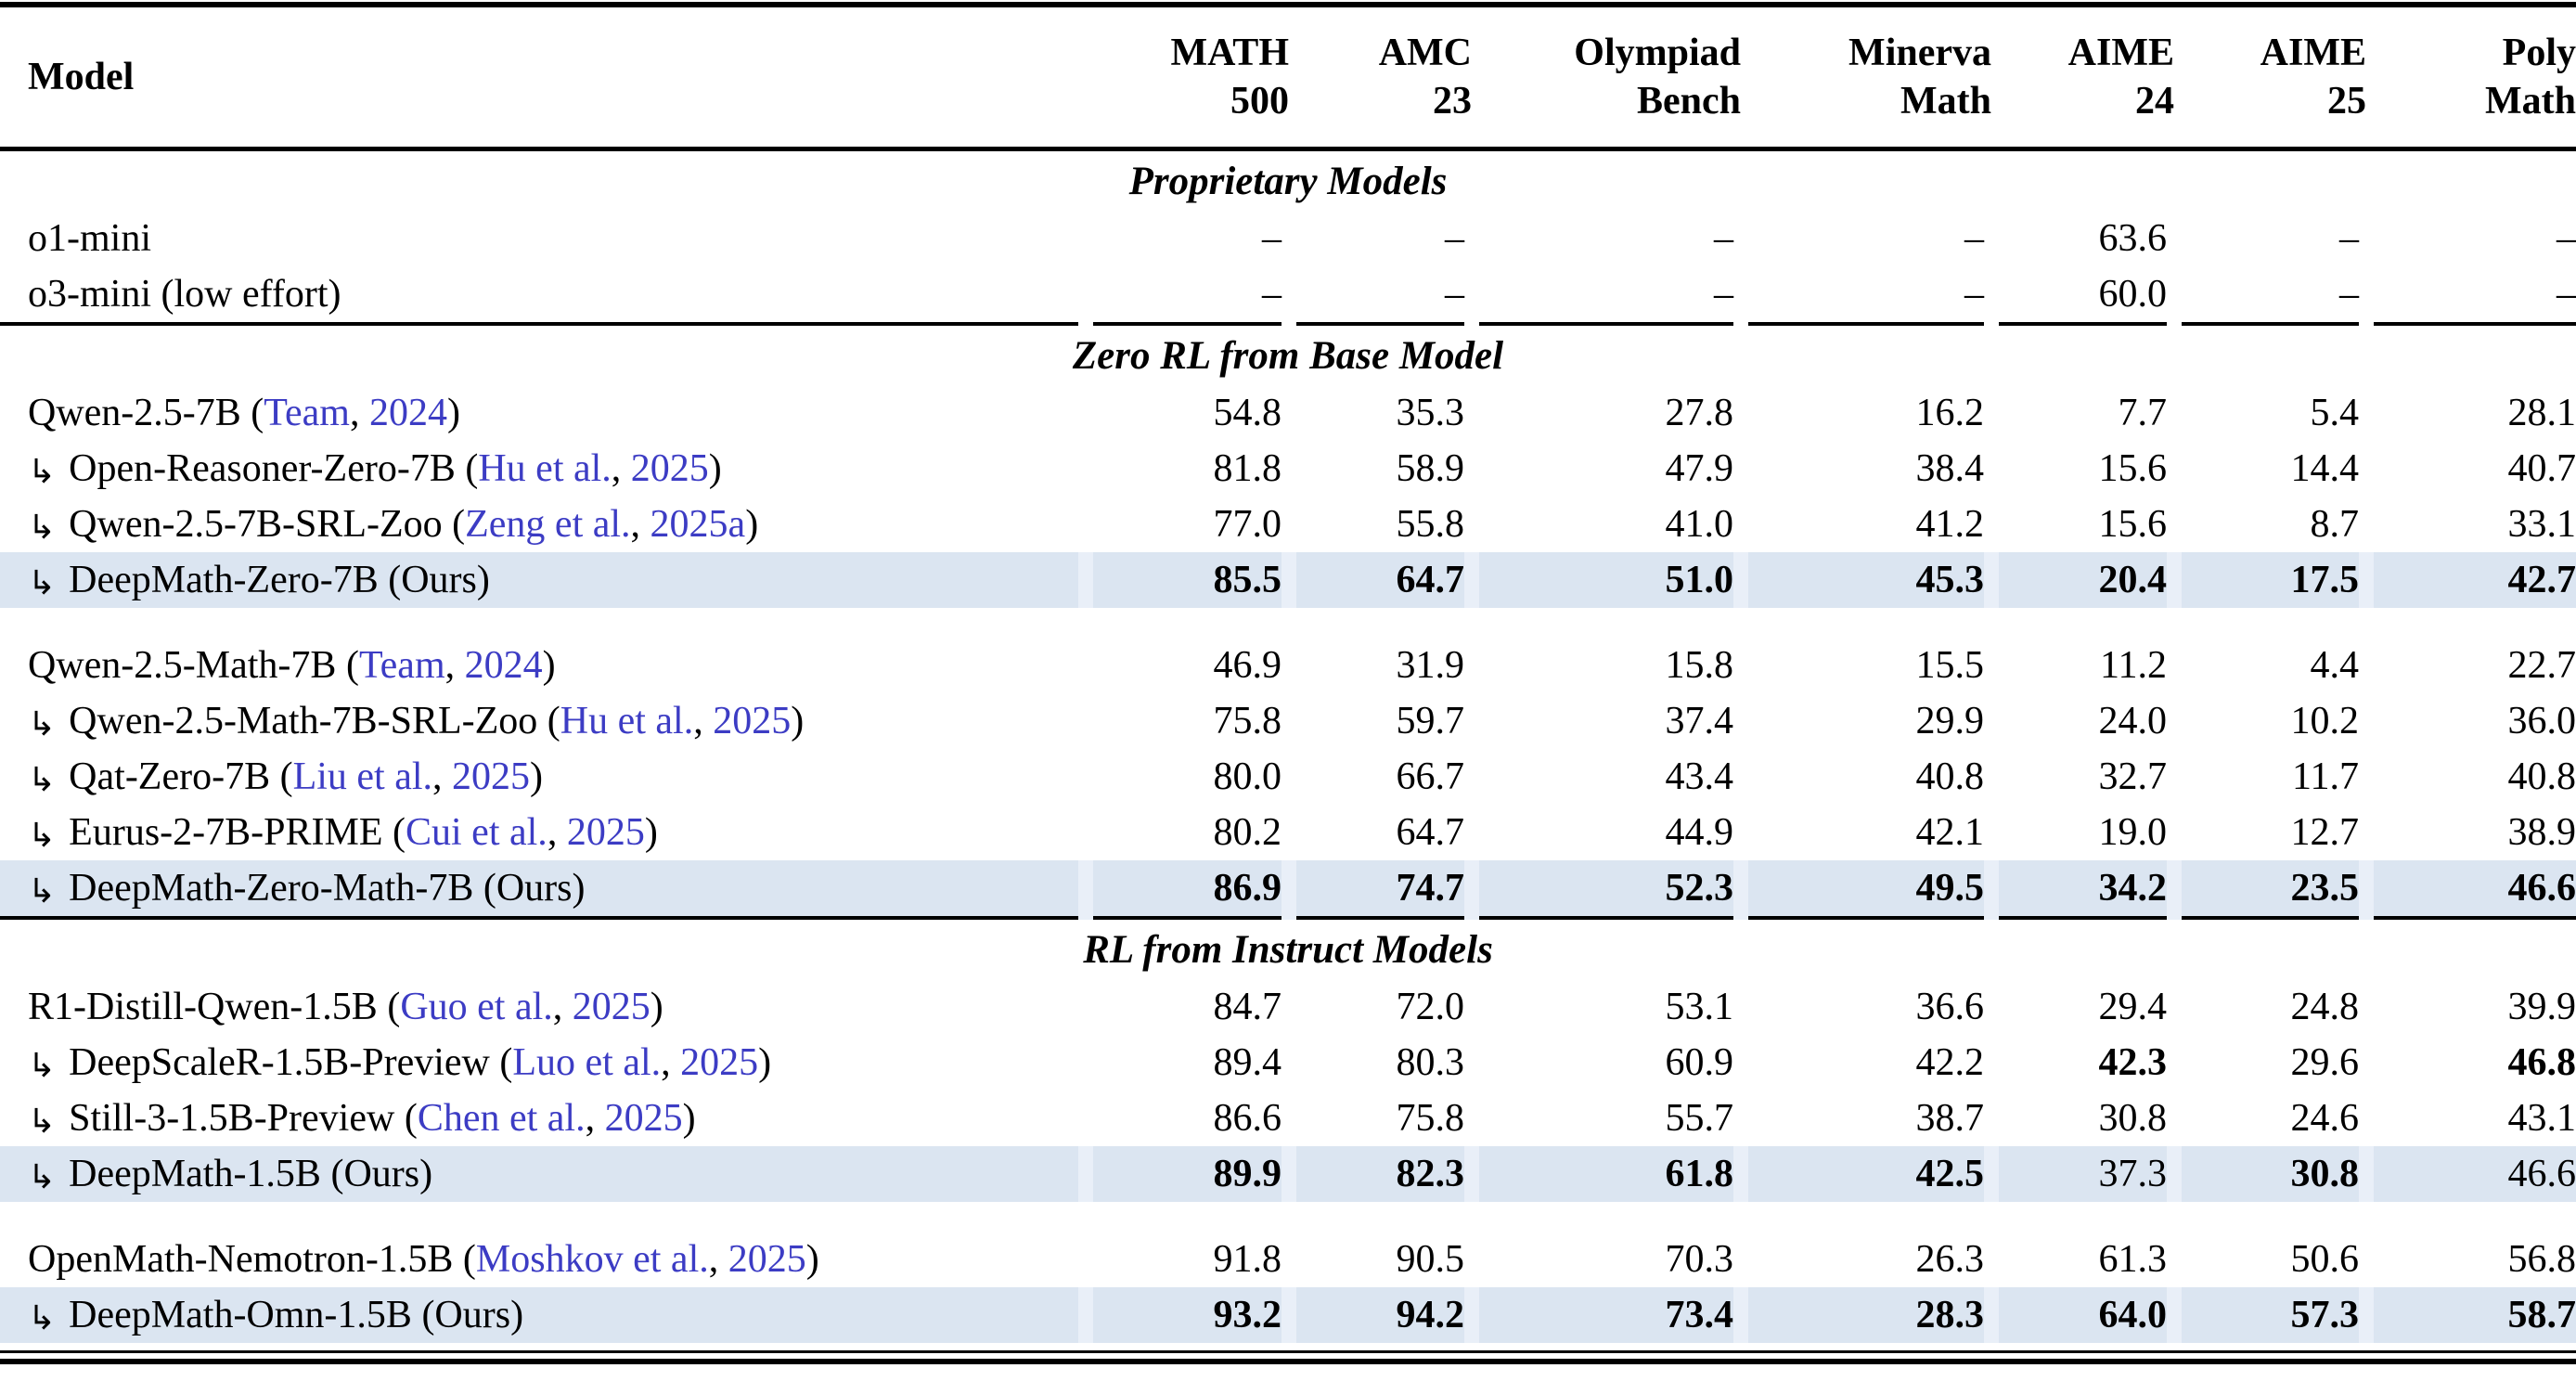  I want to click on model-name-cell: ↳ Open-Reasoner-Zero-7B (Hu et al., 2025), so click(375, 469).